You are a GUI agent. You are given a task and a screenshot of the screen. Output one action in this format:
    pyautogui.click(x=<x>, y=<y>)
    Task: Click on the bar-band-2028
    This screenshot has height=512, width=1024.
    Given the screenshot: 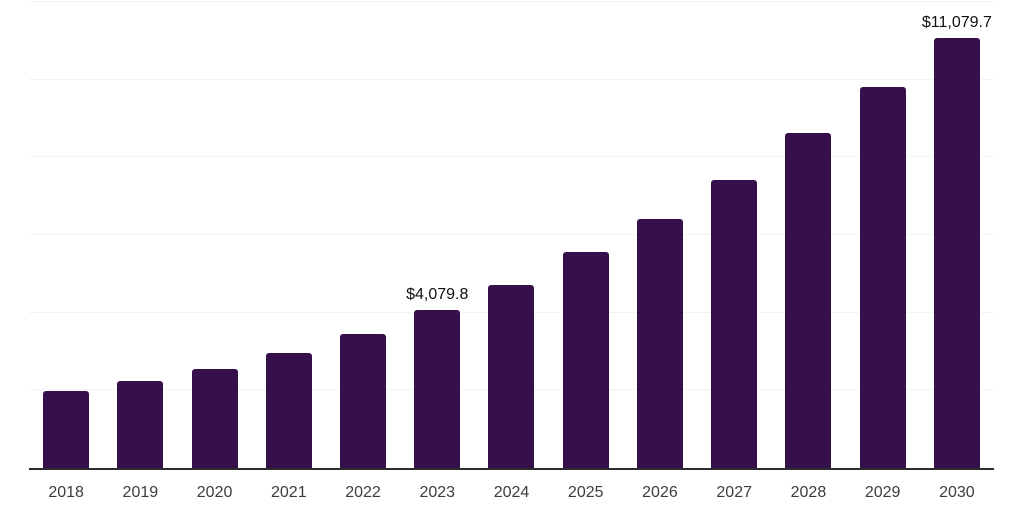 What is the action you would take?
    pyautogui.click(x=808, y=235)
    